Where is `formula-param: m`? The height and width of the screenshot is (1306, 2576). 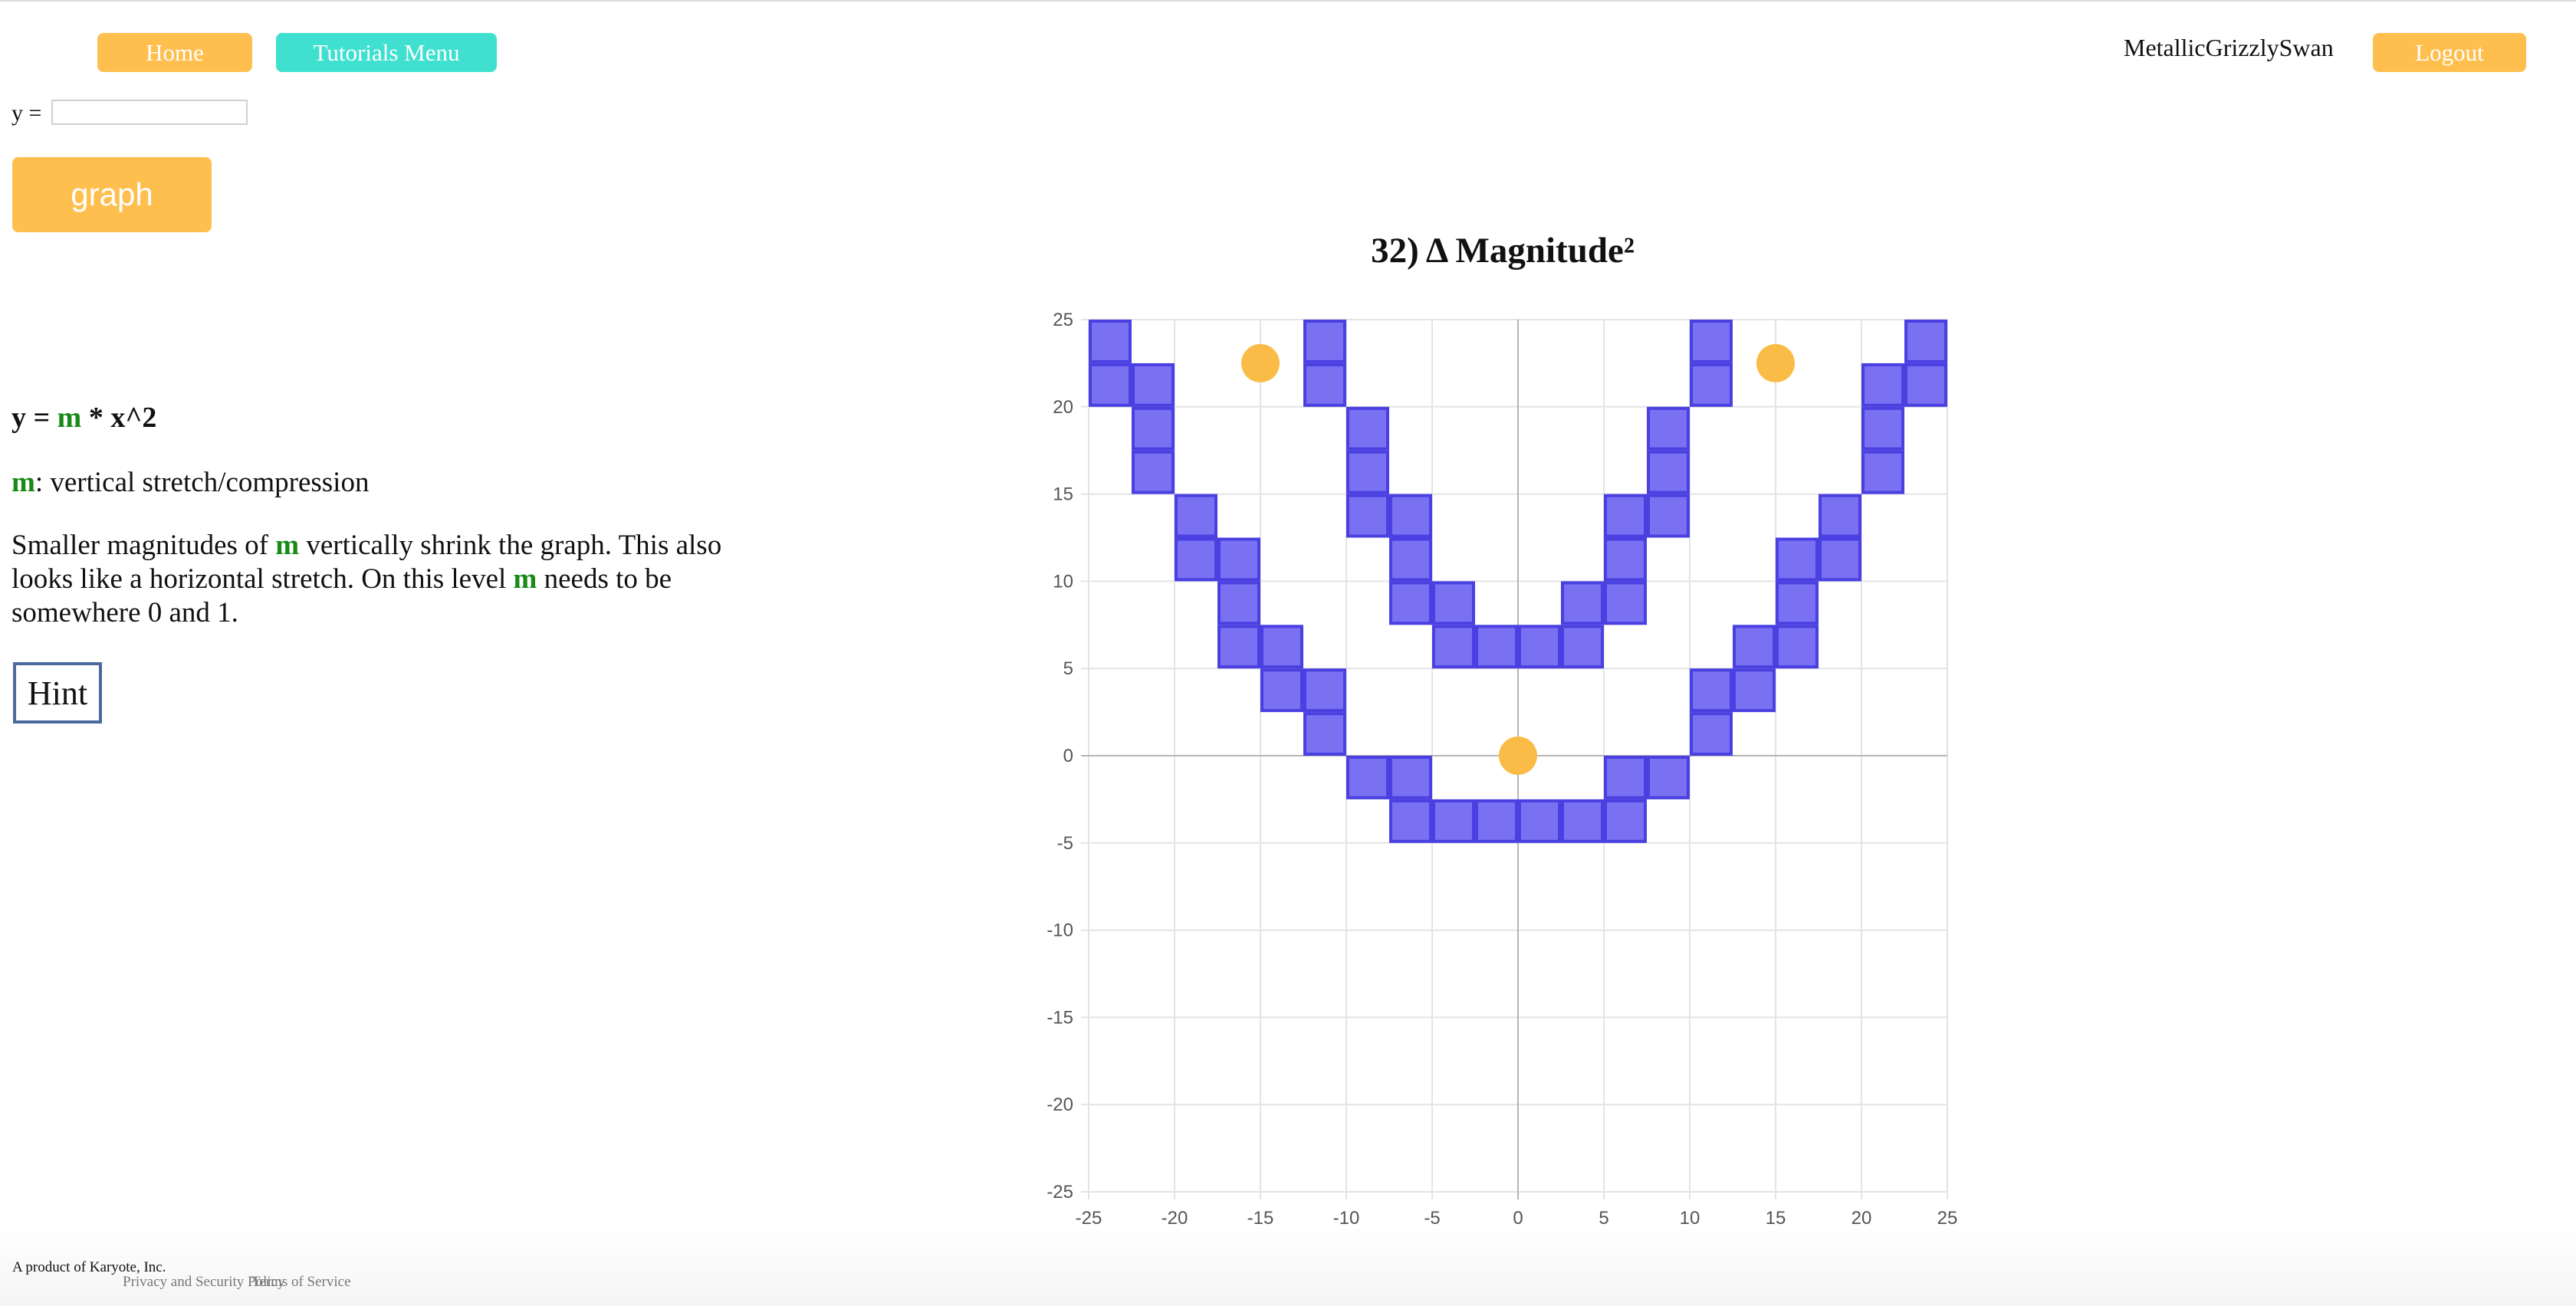
formula-param: m is located at coordinates (70, 418).